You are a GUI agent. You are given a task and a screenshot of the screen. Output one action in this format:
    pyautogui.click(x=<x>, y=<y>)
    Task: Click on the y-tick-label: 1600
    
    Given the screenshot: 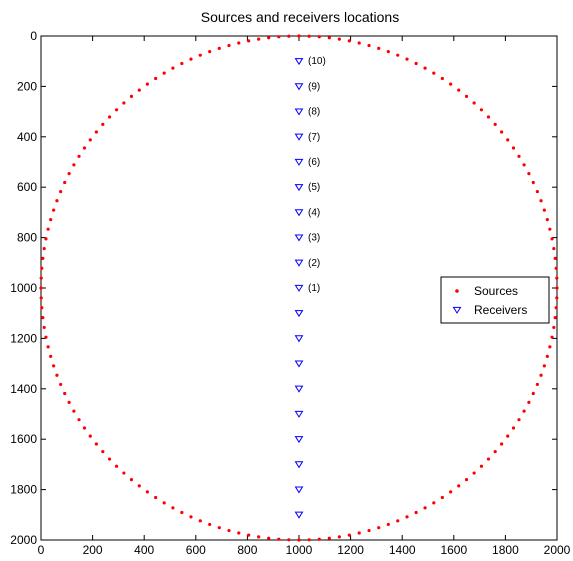 What is the action you would take?
    pyautogui.click(x=23, y=439)
    